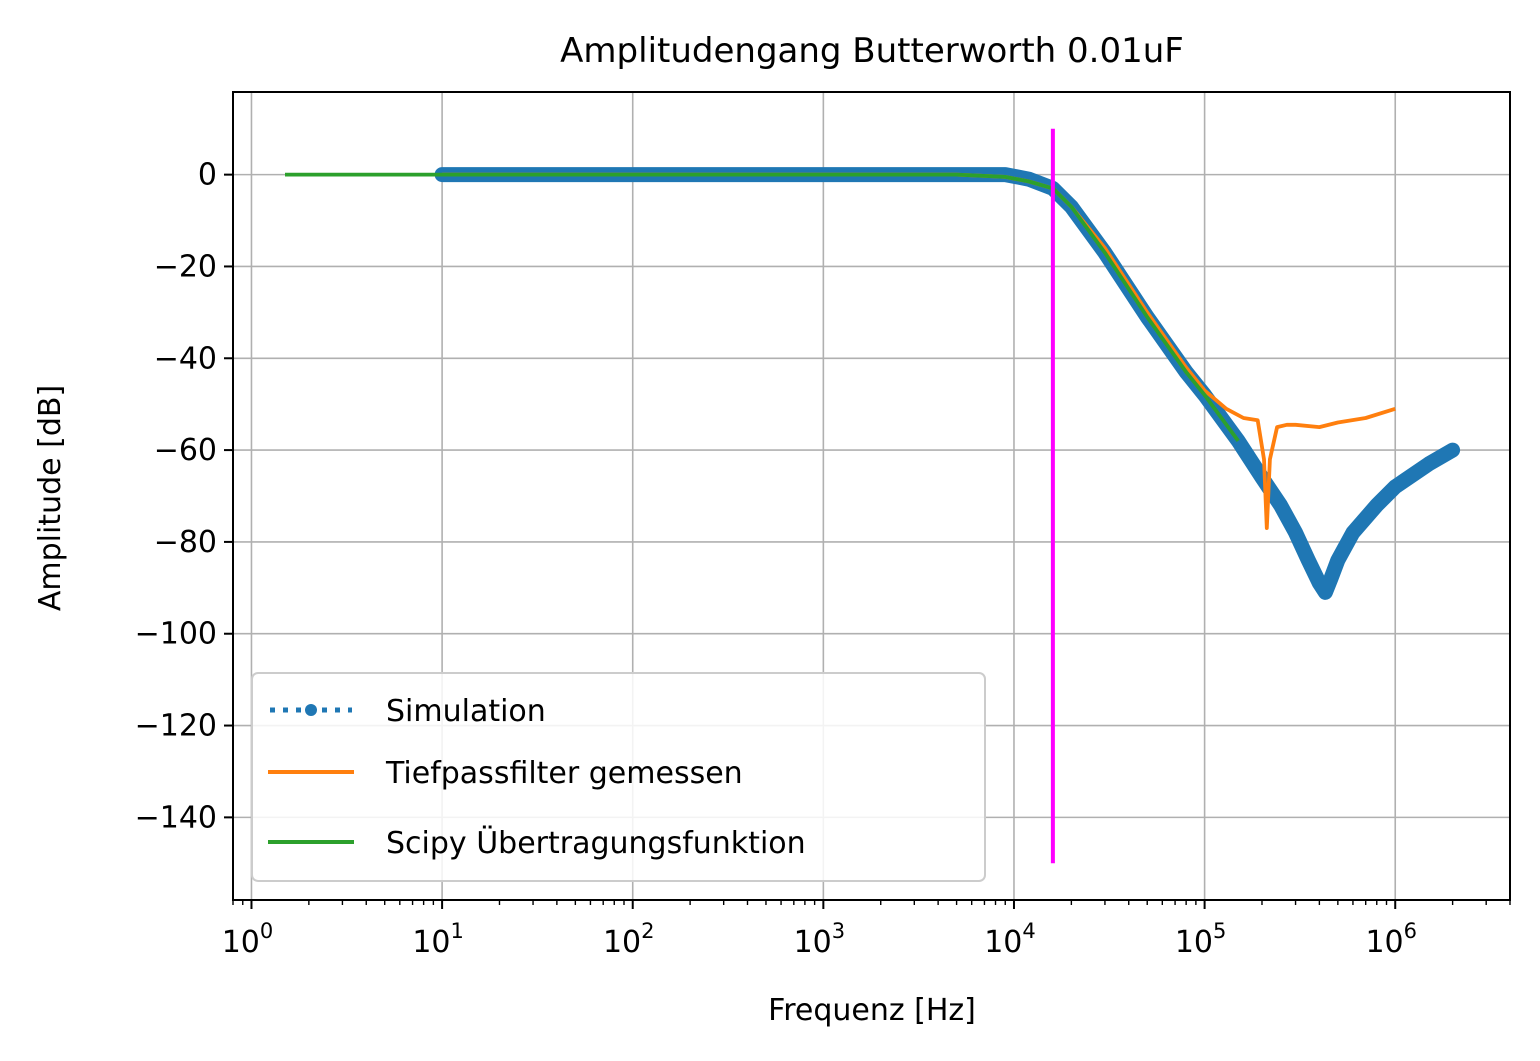 Image resolution: width=1540 pixels, height=1061 pixels. What do you see at coordinates (50, 498) in the screenshot?
I see `y-axis-label: Amplitude [dB]` at bounding box center [50, 498].